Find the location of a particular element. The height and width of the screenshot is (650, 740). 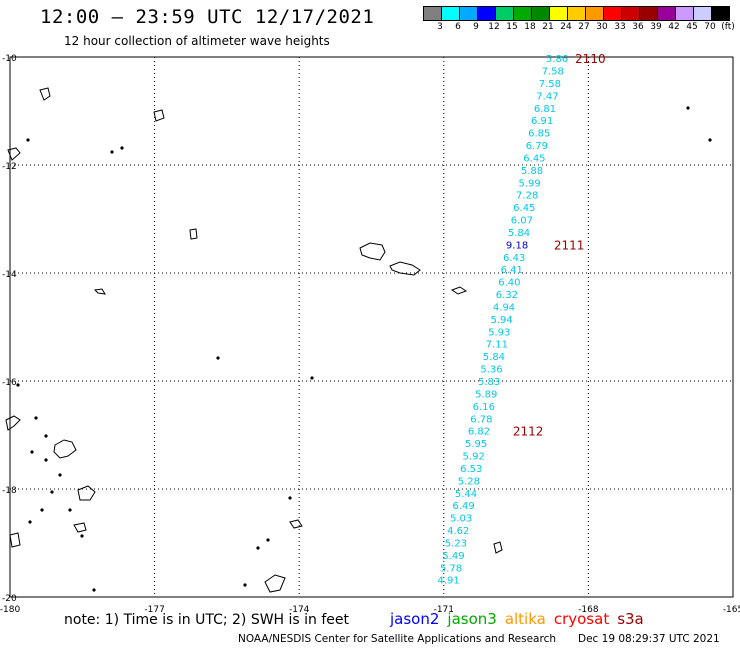

wave-height-label: 5.94 is located at coordinates (502, 320).